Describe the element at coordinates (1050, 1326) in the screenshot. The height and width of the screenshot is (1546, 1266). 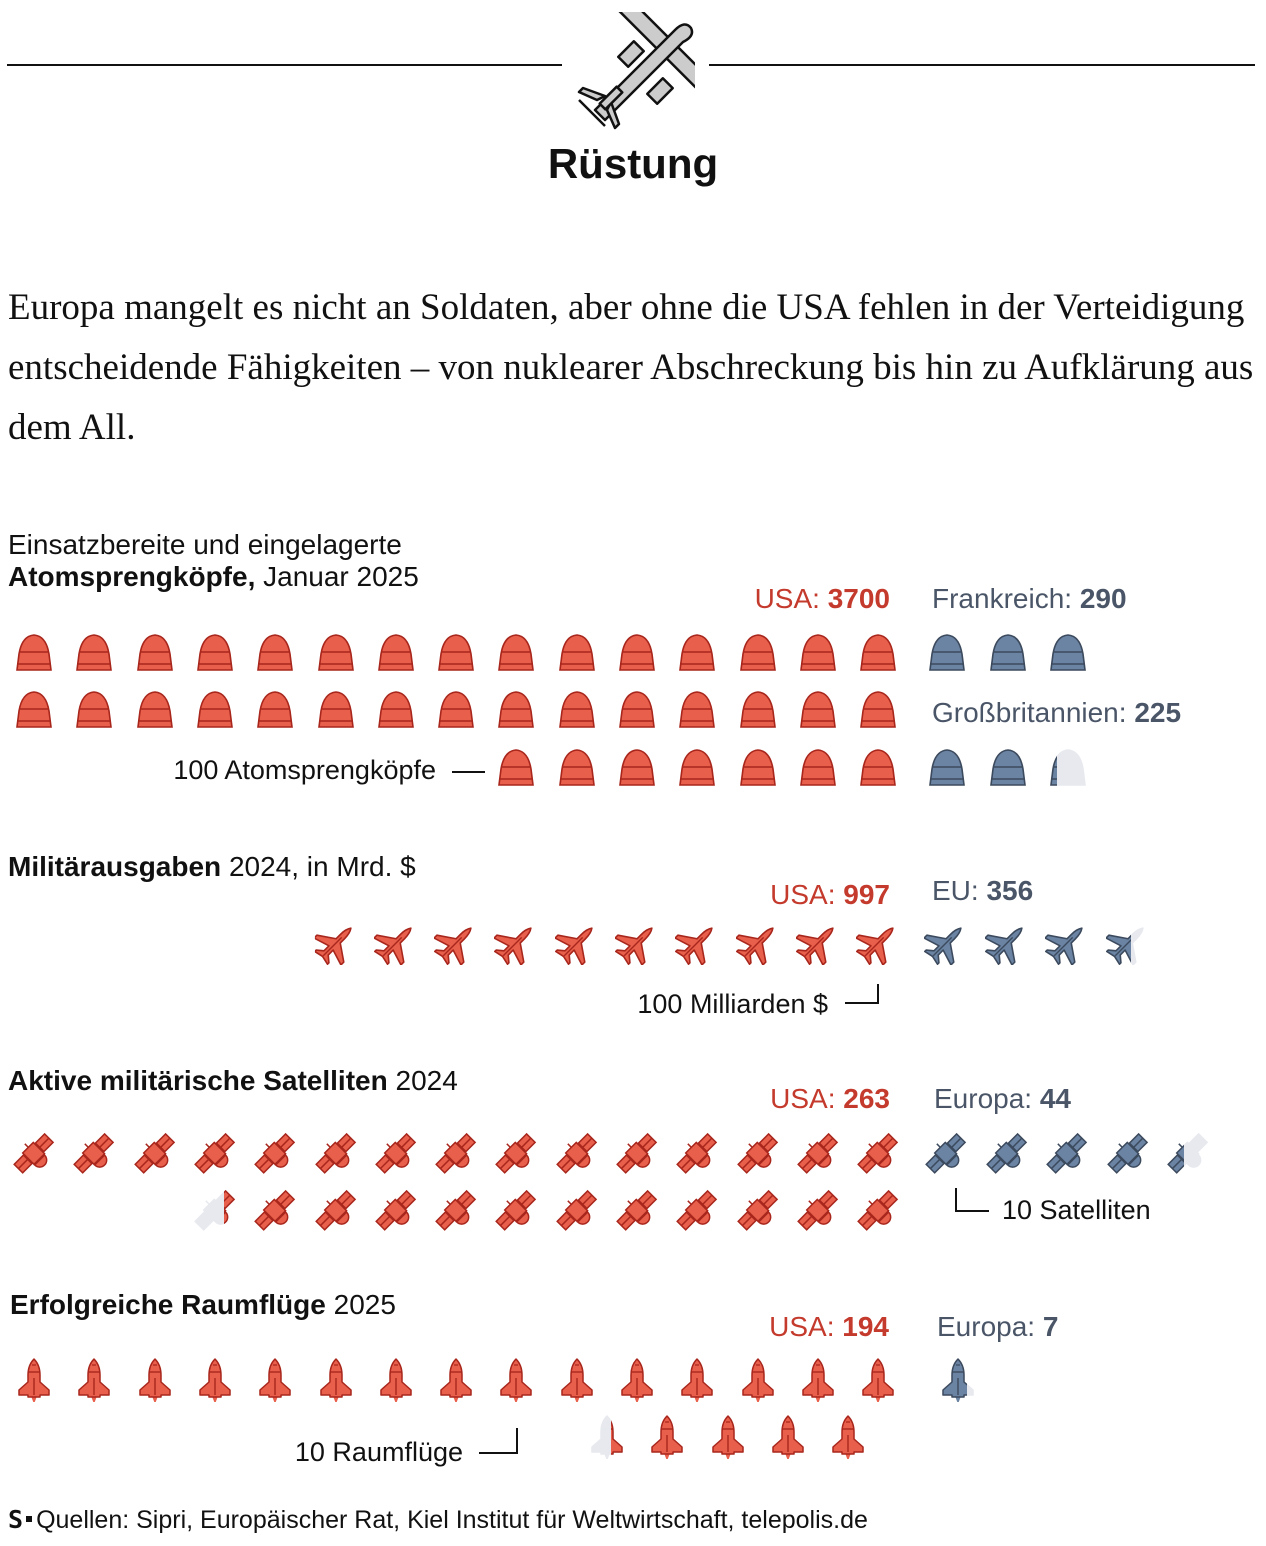
I see `country-value: 7` at that location.